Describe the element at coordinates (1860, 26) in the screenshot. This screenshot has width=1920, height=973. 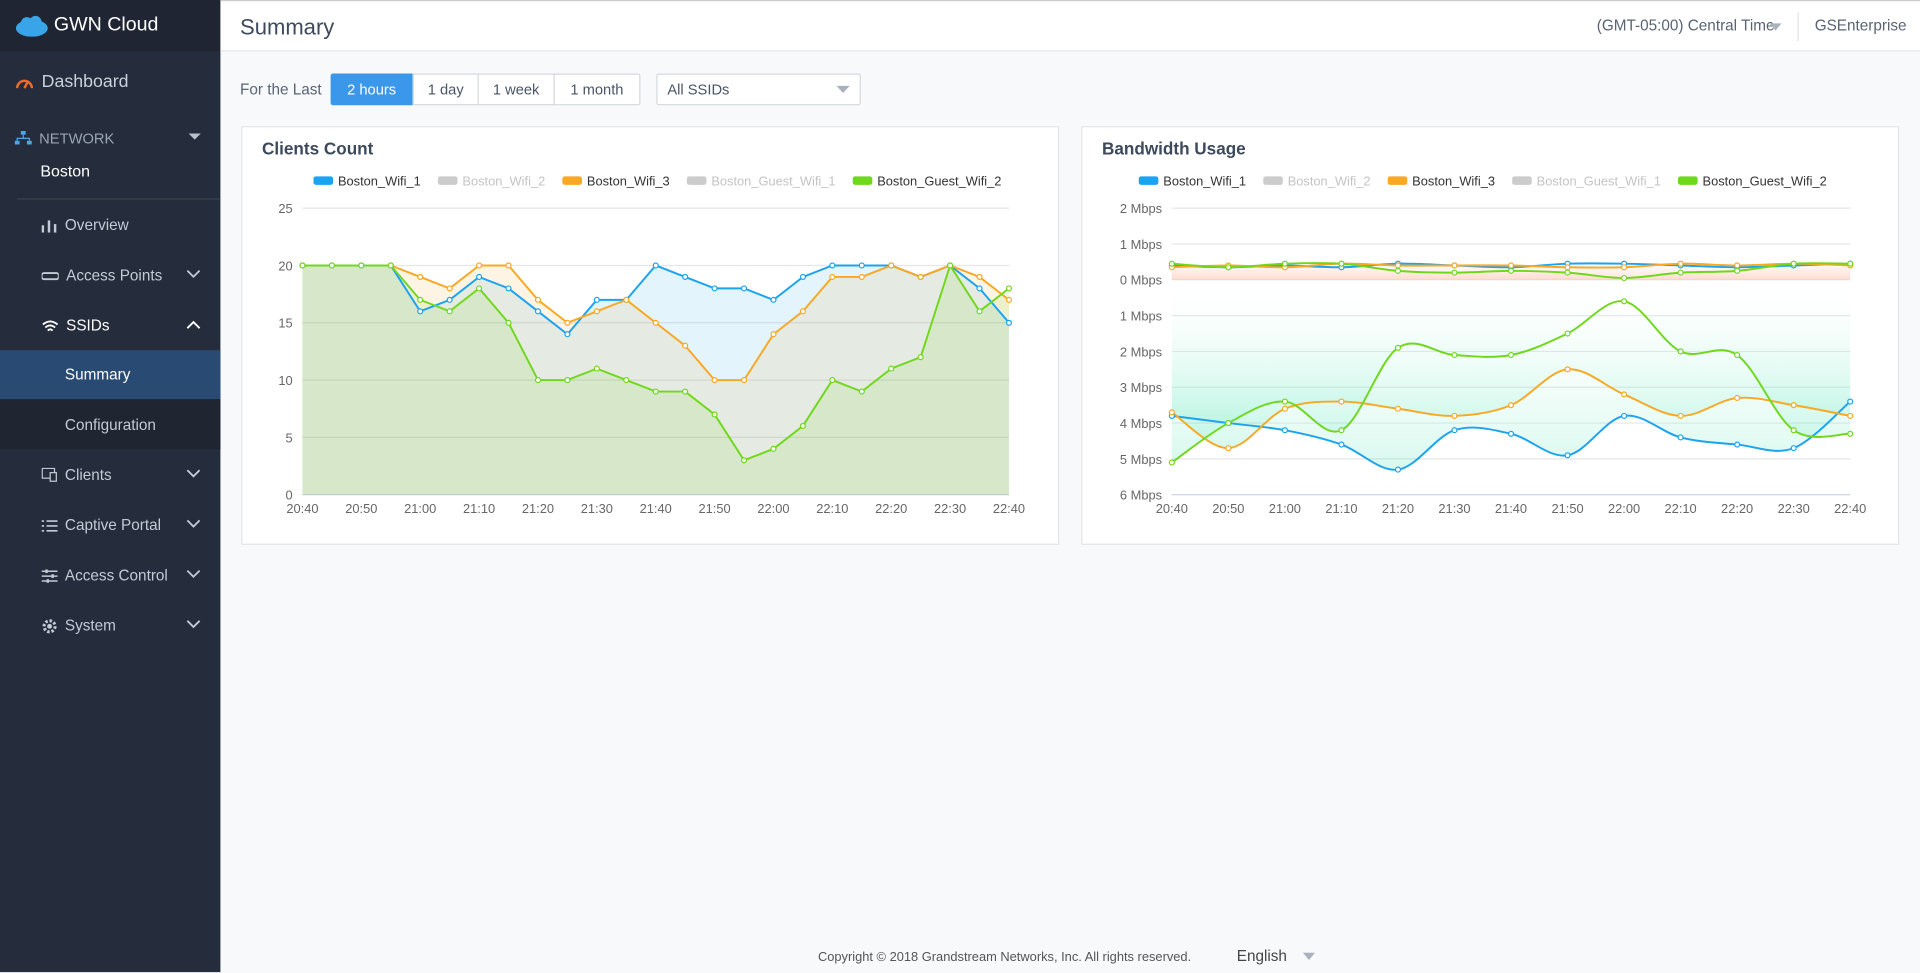
I see `user: GSEnterprise` at that location.